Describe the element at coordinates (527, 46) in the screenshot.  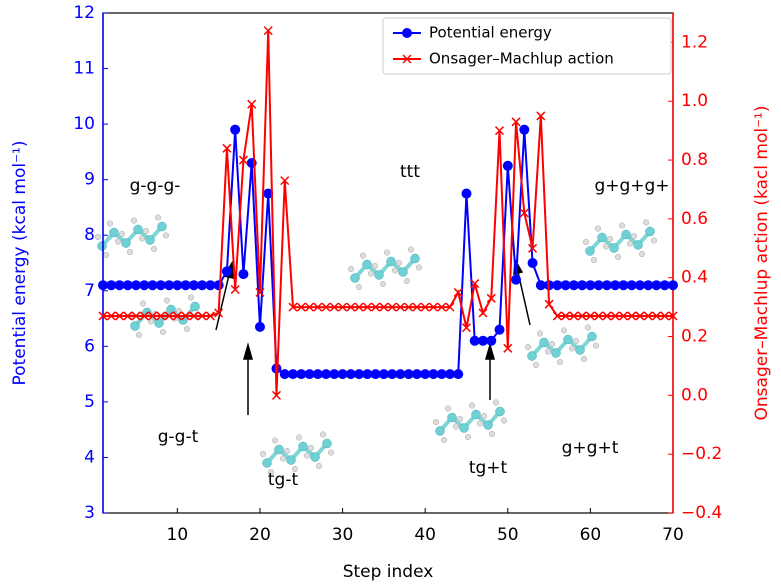
I see `legend-box` at that location.